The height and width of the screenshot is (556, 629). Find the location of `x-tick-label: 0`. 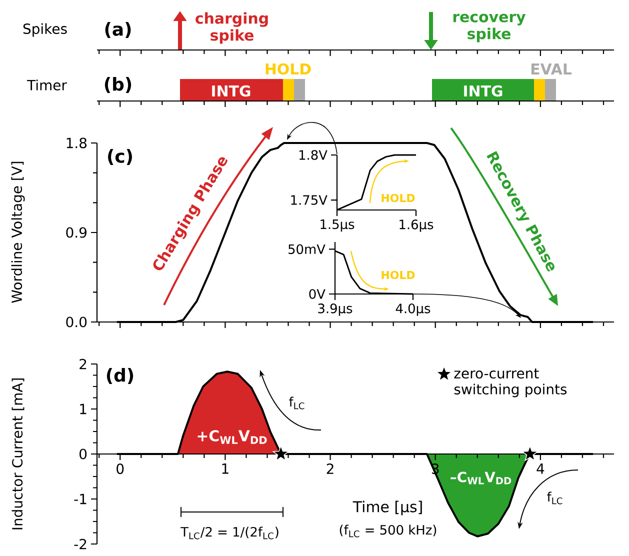

x-tick-label: 0 is located at coordinates (120, 469).